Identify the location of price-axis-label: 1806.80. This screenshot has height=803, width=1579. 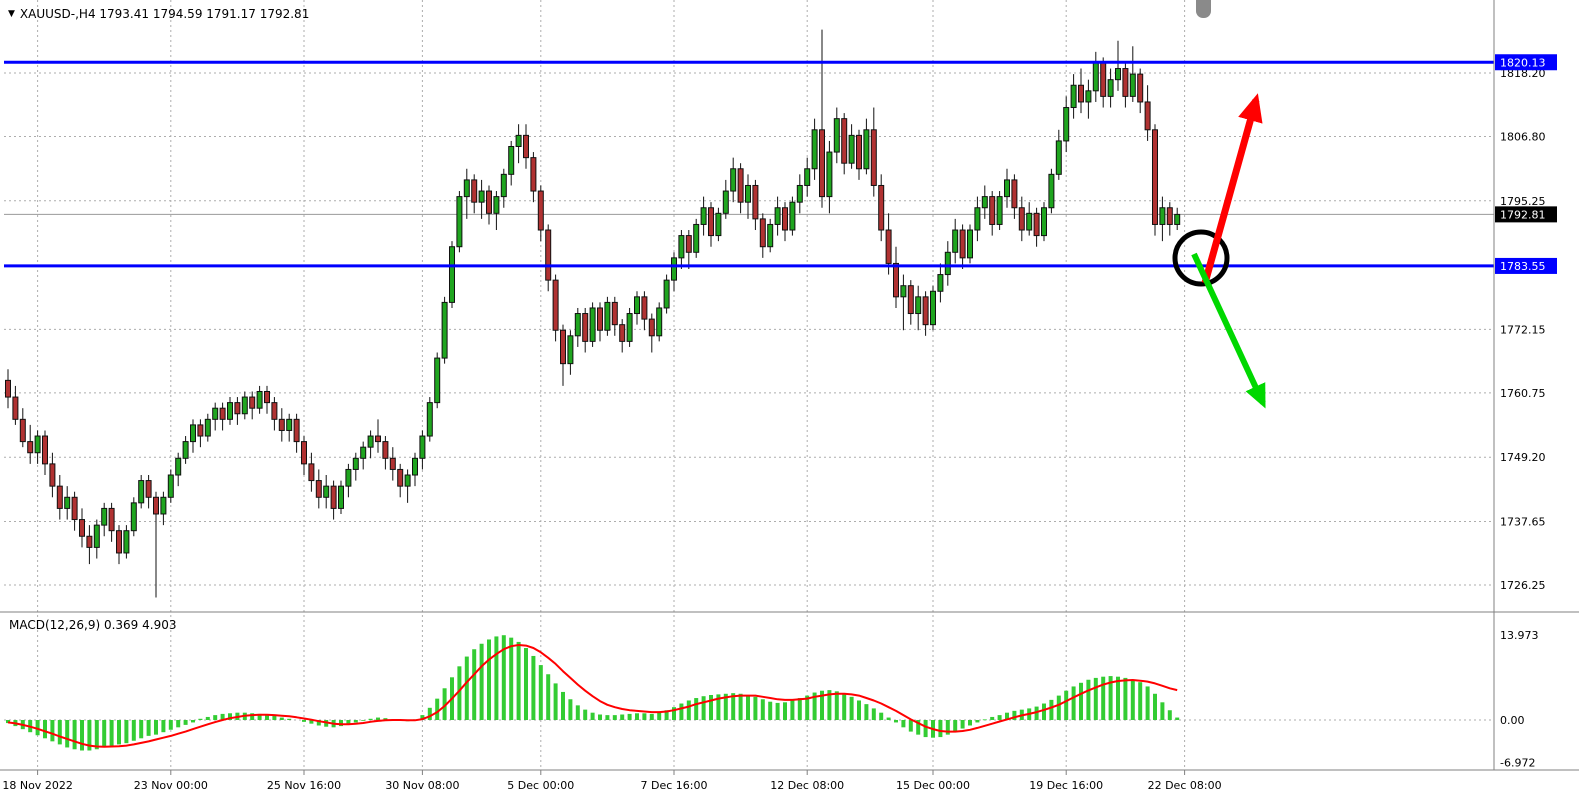
(1523, 136).